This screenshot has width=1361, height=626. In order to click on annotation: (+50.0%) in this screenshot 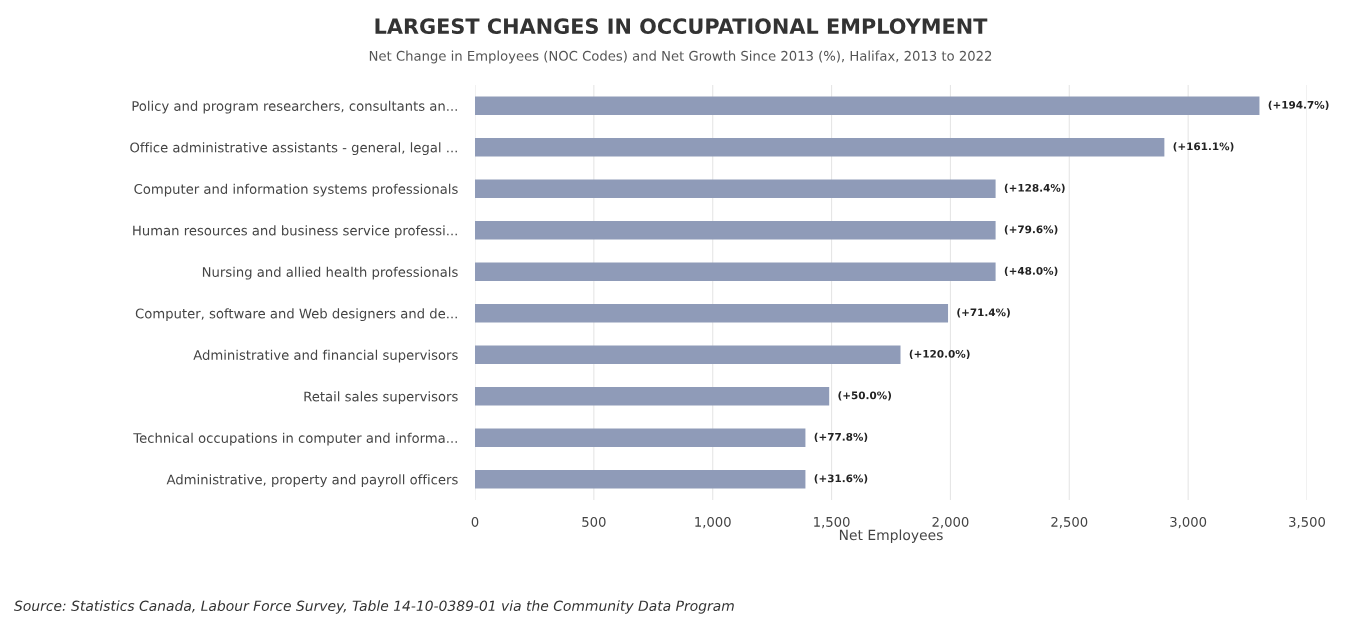, I will do `click(865, 396)`.